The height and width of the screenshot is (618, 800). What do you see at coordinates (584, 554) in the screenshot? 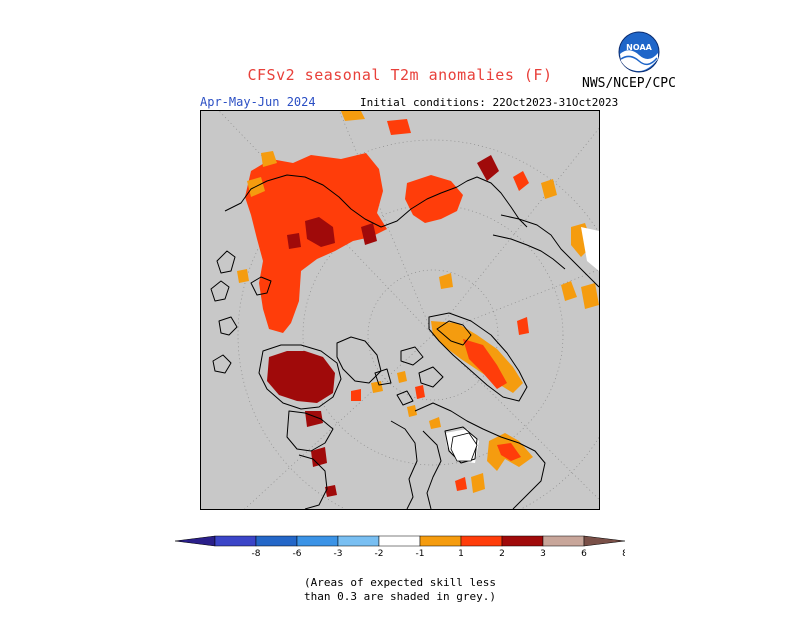
I see `colorbar-tick-label: 6` at bounding box center [584, 554].